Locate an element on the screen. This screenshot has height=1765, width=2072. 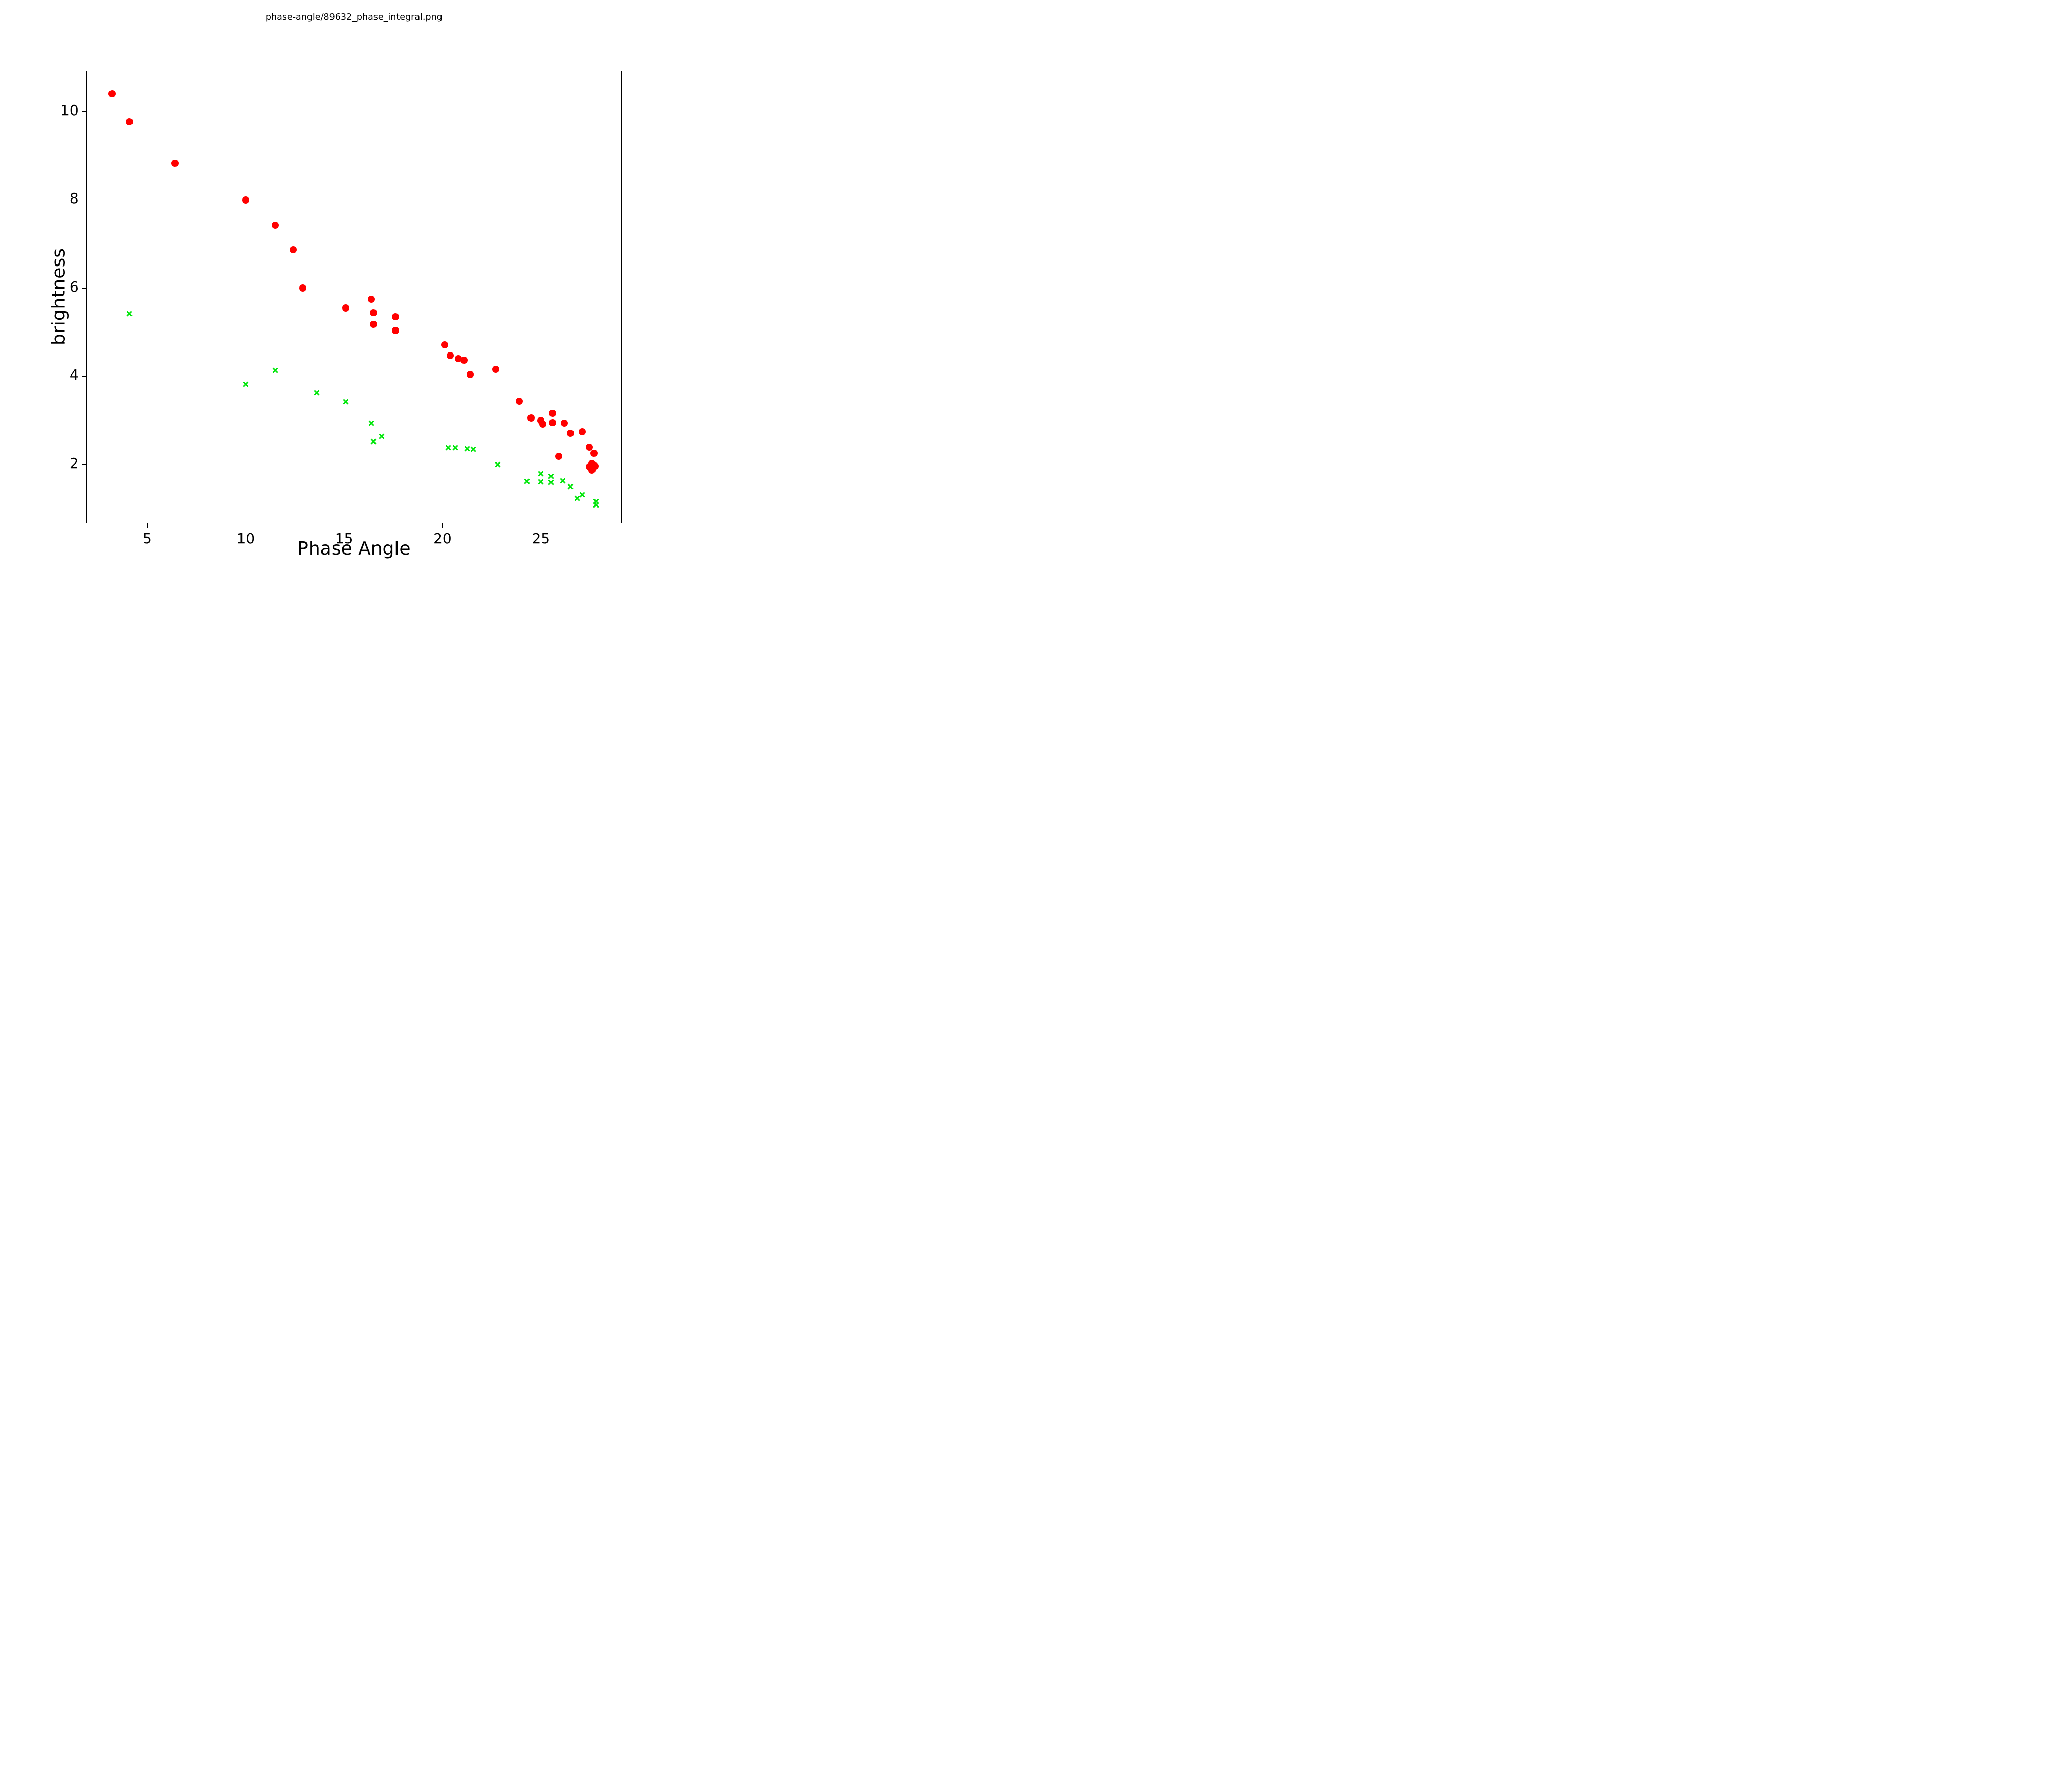
y-tick-label: 2 is located at coordinates (74, 463).